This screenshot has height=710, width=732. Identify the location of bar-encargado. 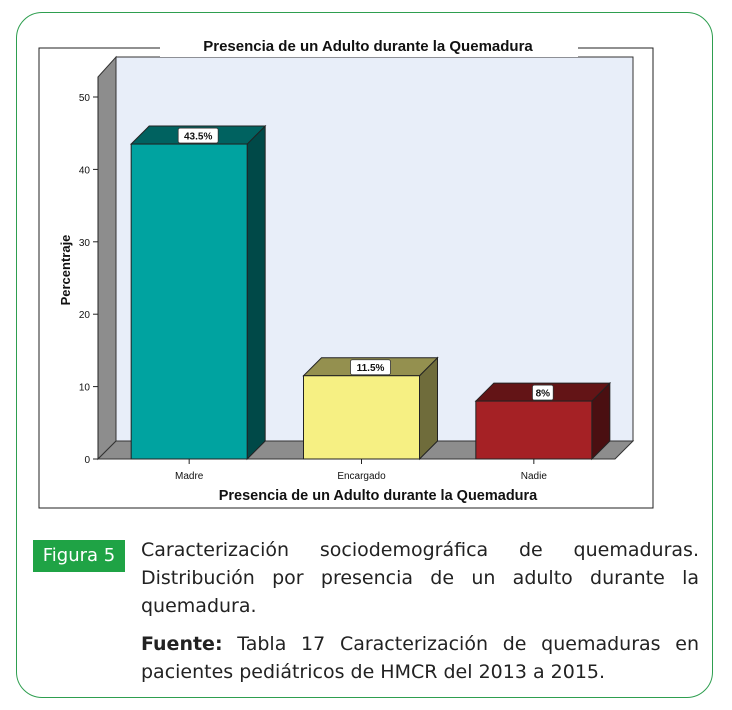
(361, 417).